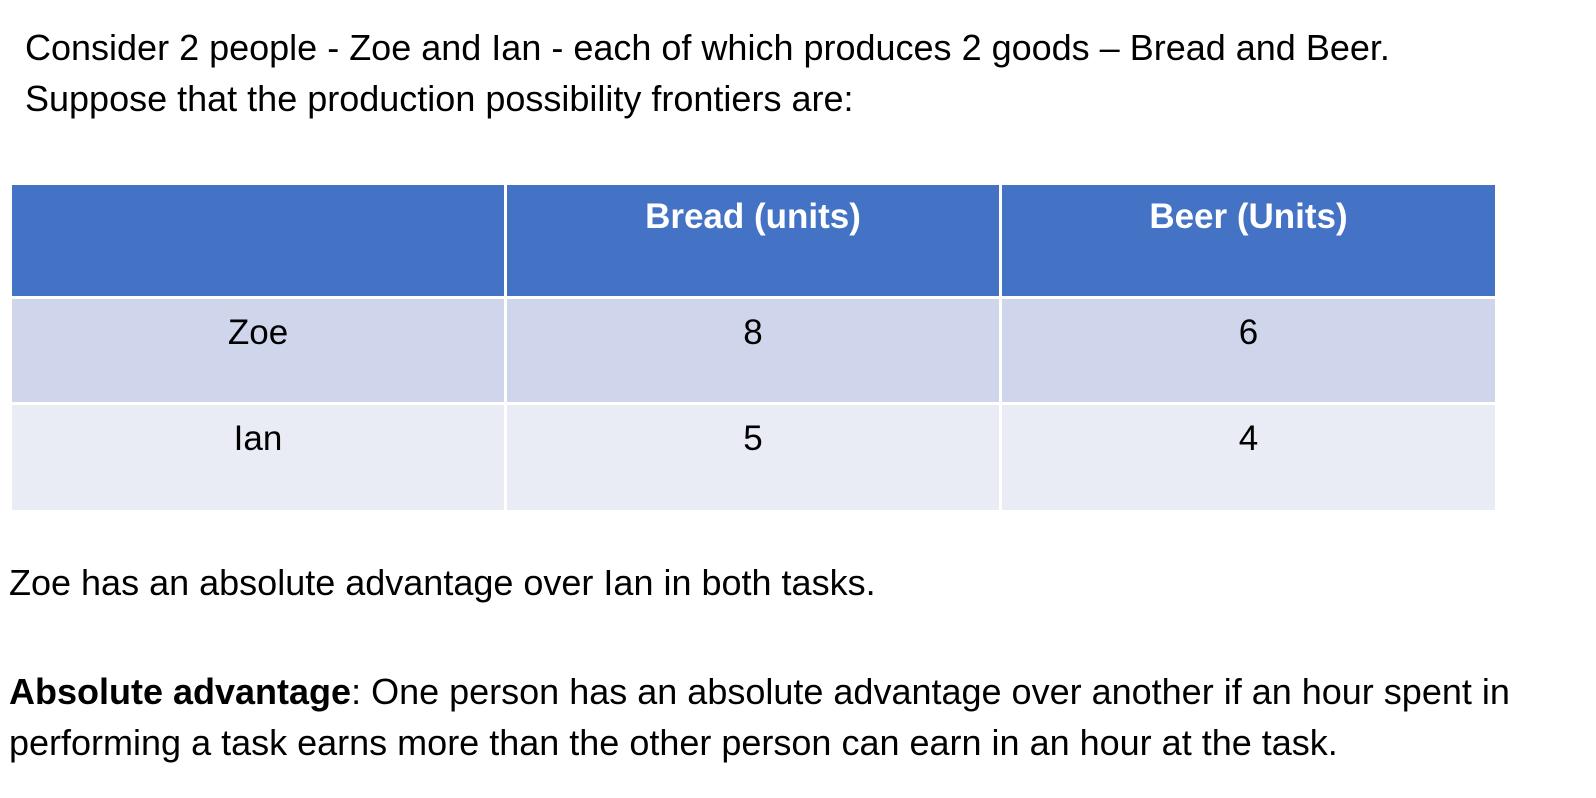  I want to click on header-cell-bread: Bread (units), so click(753, 240).